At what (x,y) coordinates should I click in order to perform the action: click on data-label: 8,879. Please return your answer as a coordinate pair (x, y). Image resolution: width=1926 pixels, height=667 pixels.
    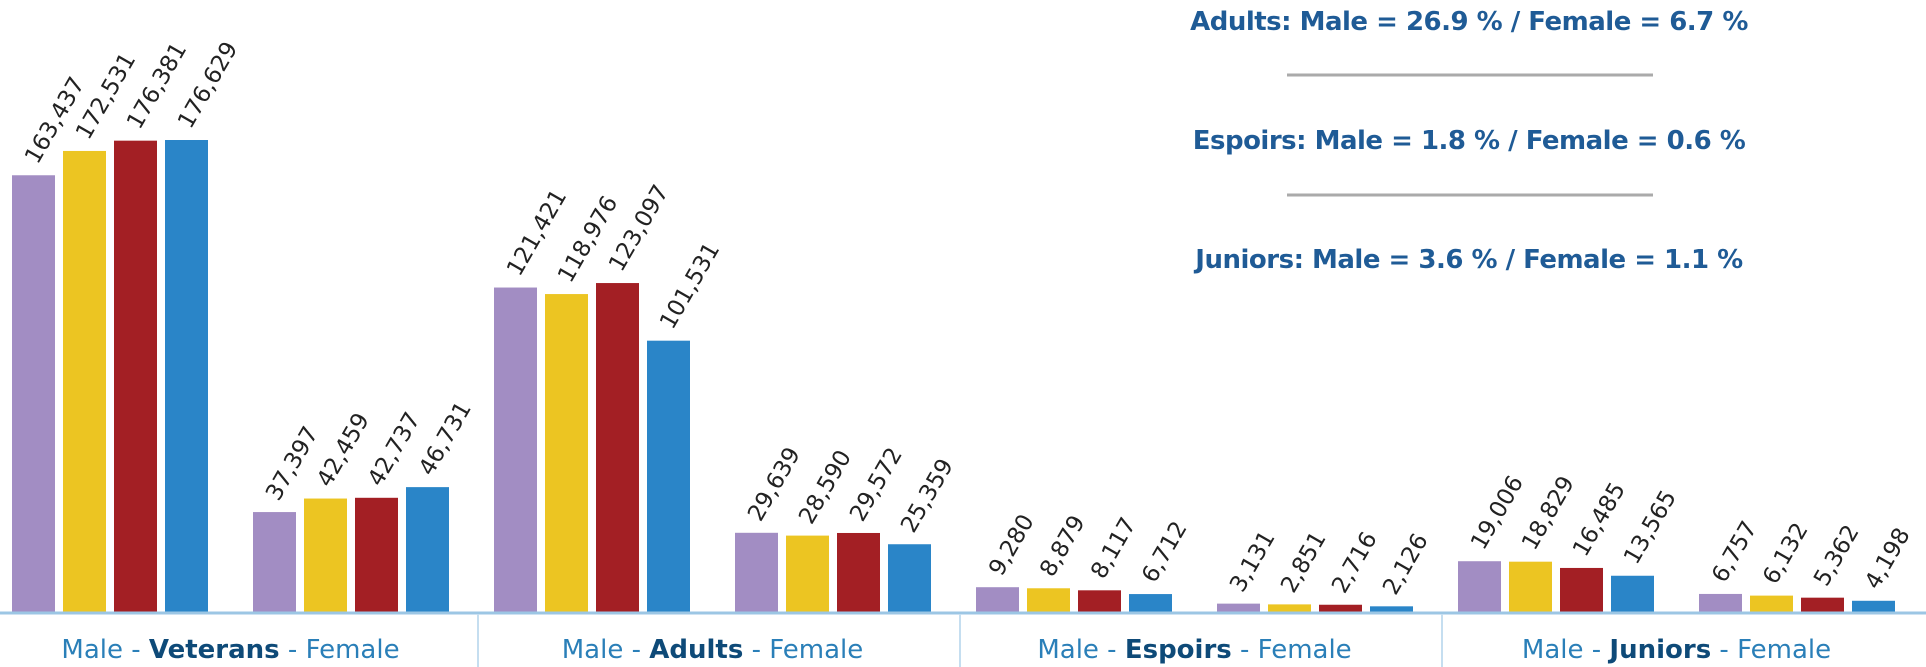
    Looking at the image, I should click on (1062, 546).